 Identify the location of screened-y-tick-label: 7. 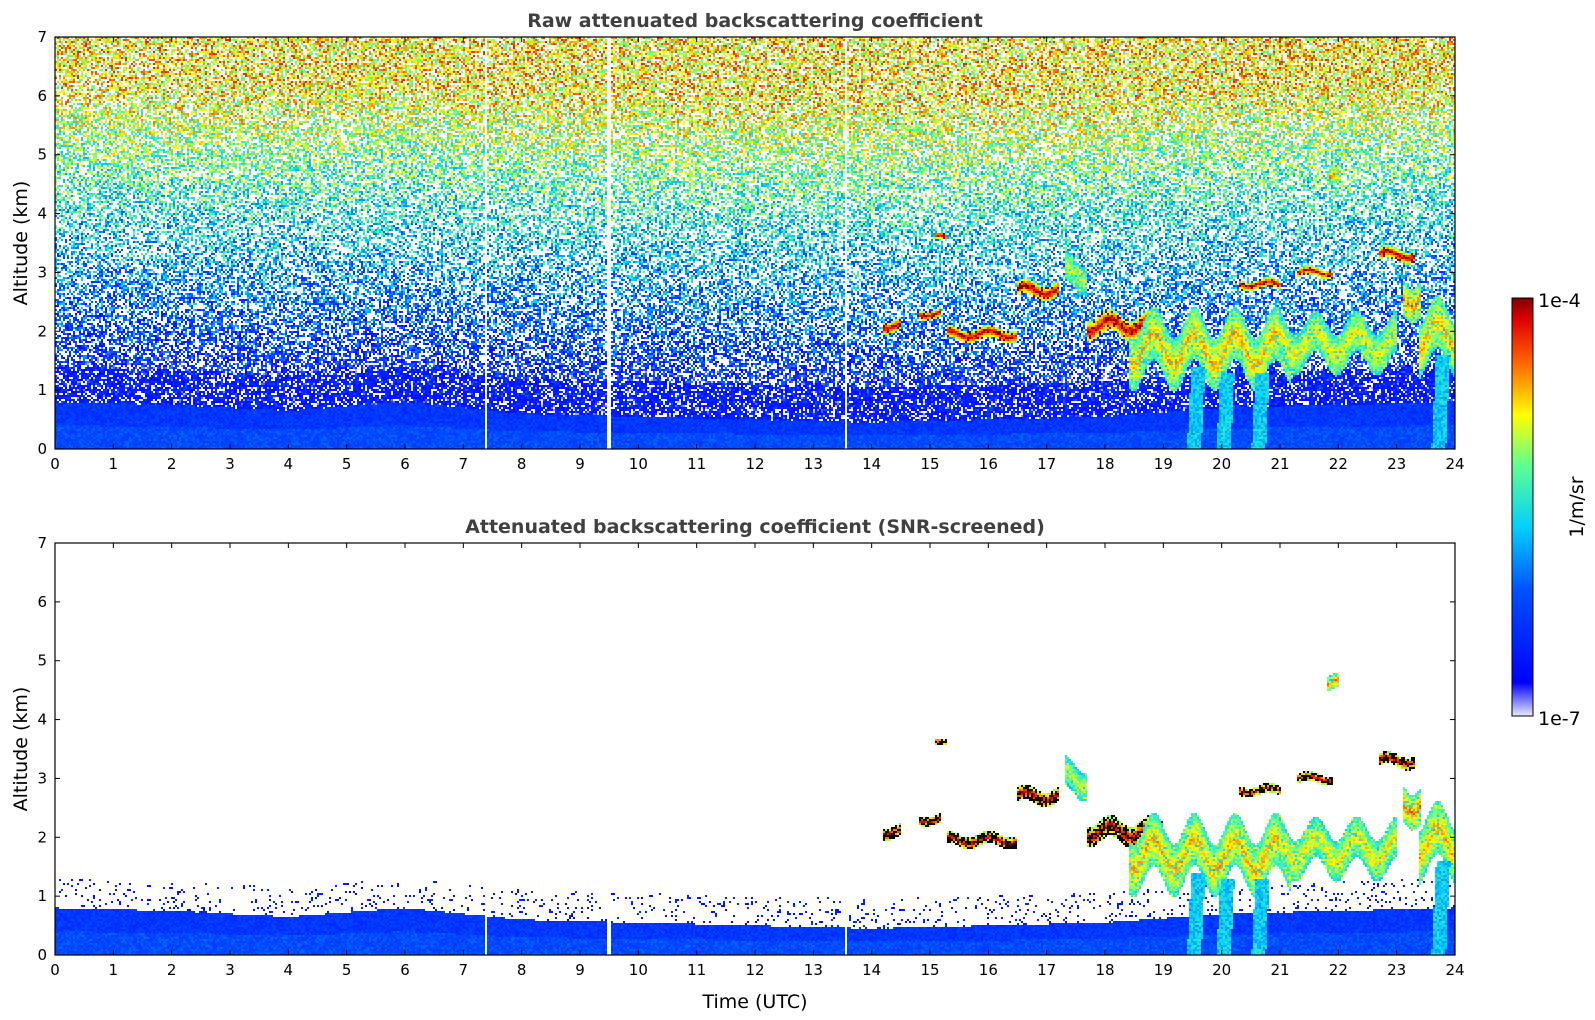
(42, 543).